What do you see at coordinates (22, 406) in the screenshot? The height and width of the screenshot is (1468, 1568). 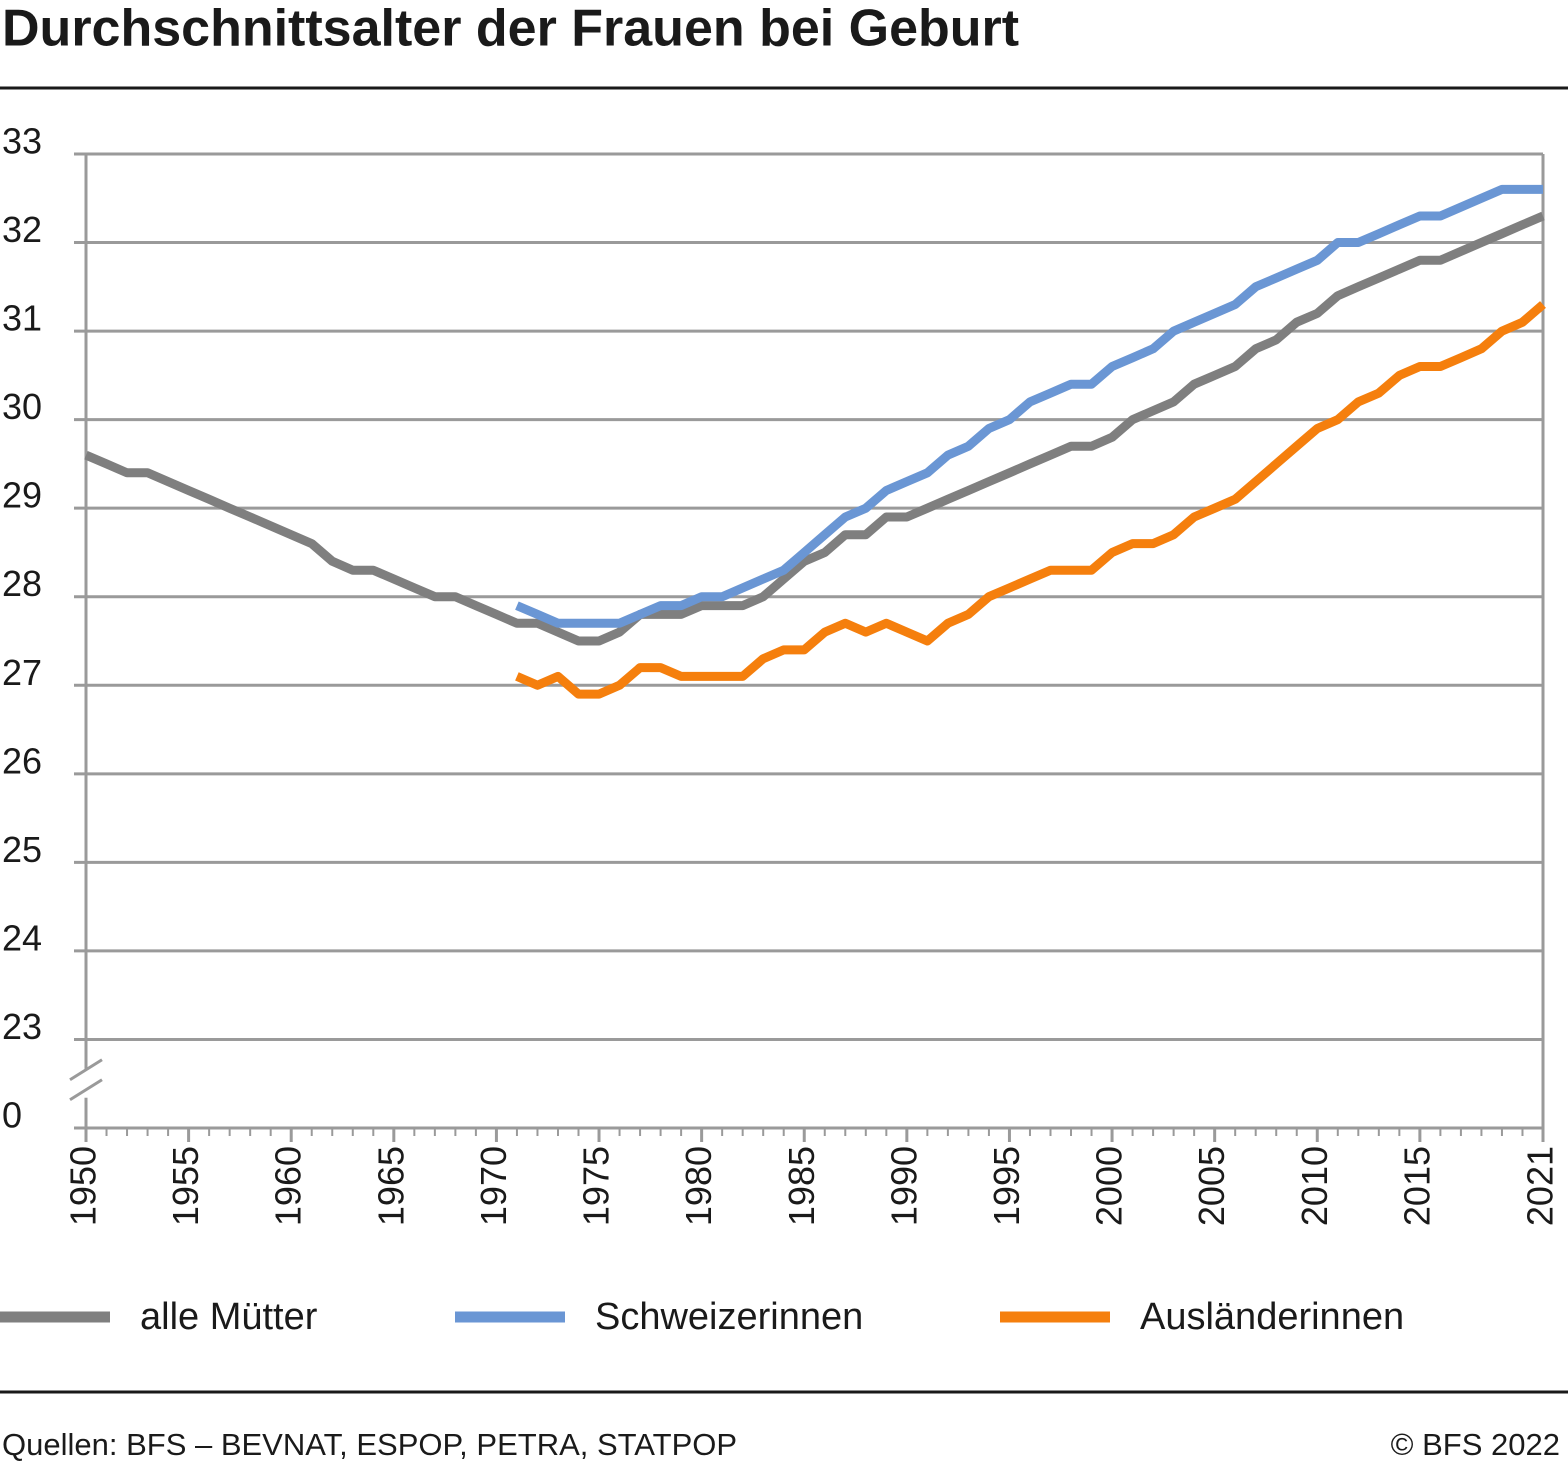 I see `y-tick-label: 30` at bounding box center [22, 406].